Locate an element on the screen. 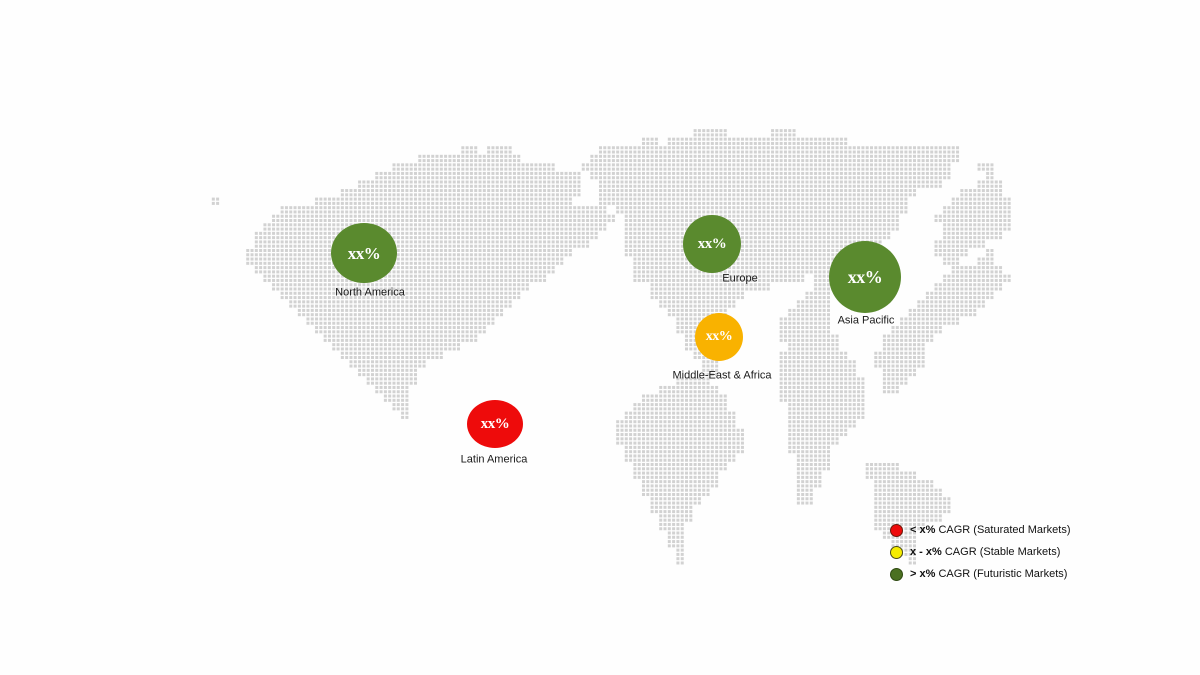 The height and width of the screenshot is (675, 1200). legend-range-saturated: < x% is located at coordinates (923, 529).